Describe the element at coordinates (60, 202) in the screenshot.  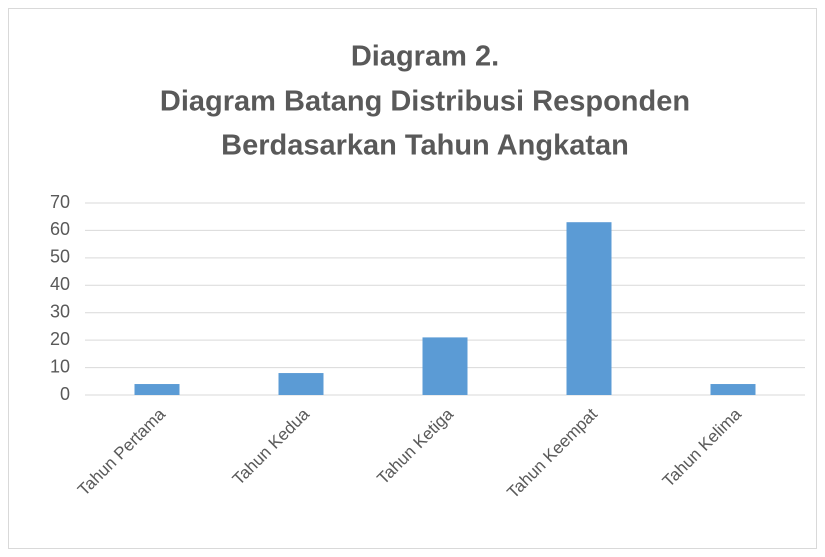
I see `y-tick-label: 70` at that location.